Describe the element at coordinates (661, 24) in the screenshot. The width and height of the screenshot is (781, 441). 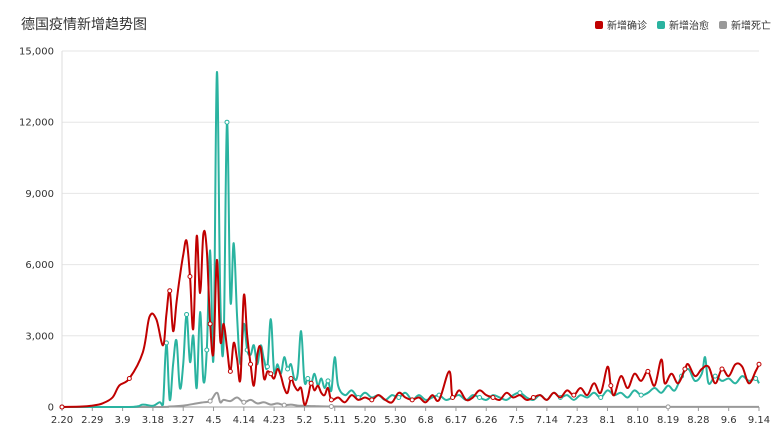
I see `legend-swatch-recovered` at that location.